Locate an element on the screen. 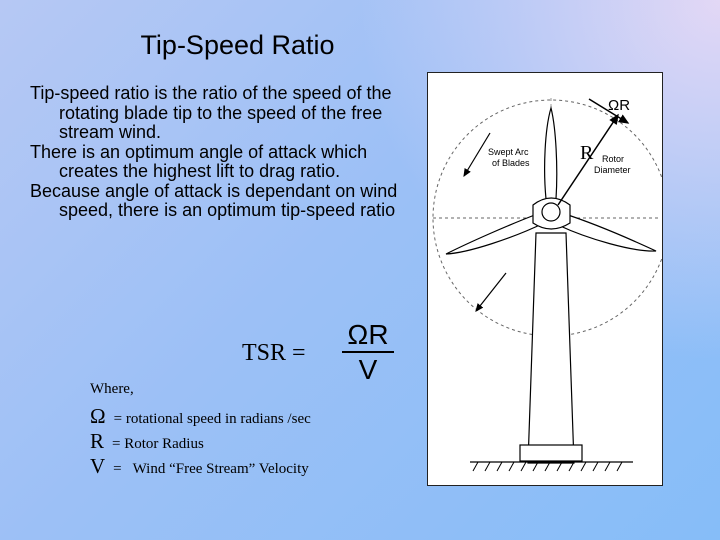  tower-base is located at coordinates (551, 453).